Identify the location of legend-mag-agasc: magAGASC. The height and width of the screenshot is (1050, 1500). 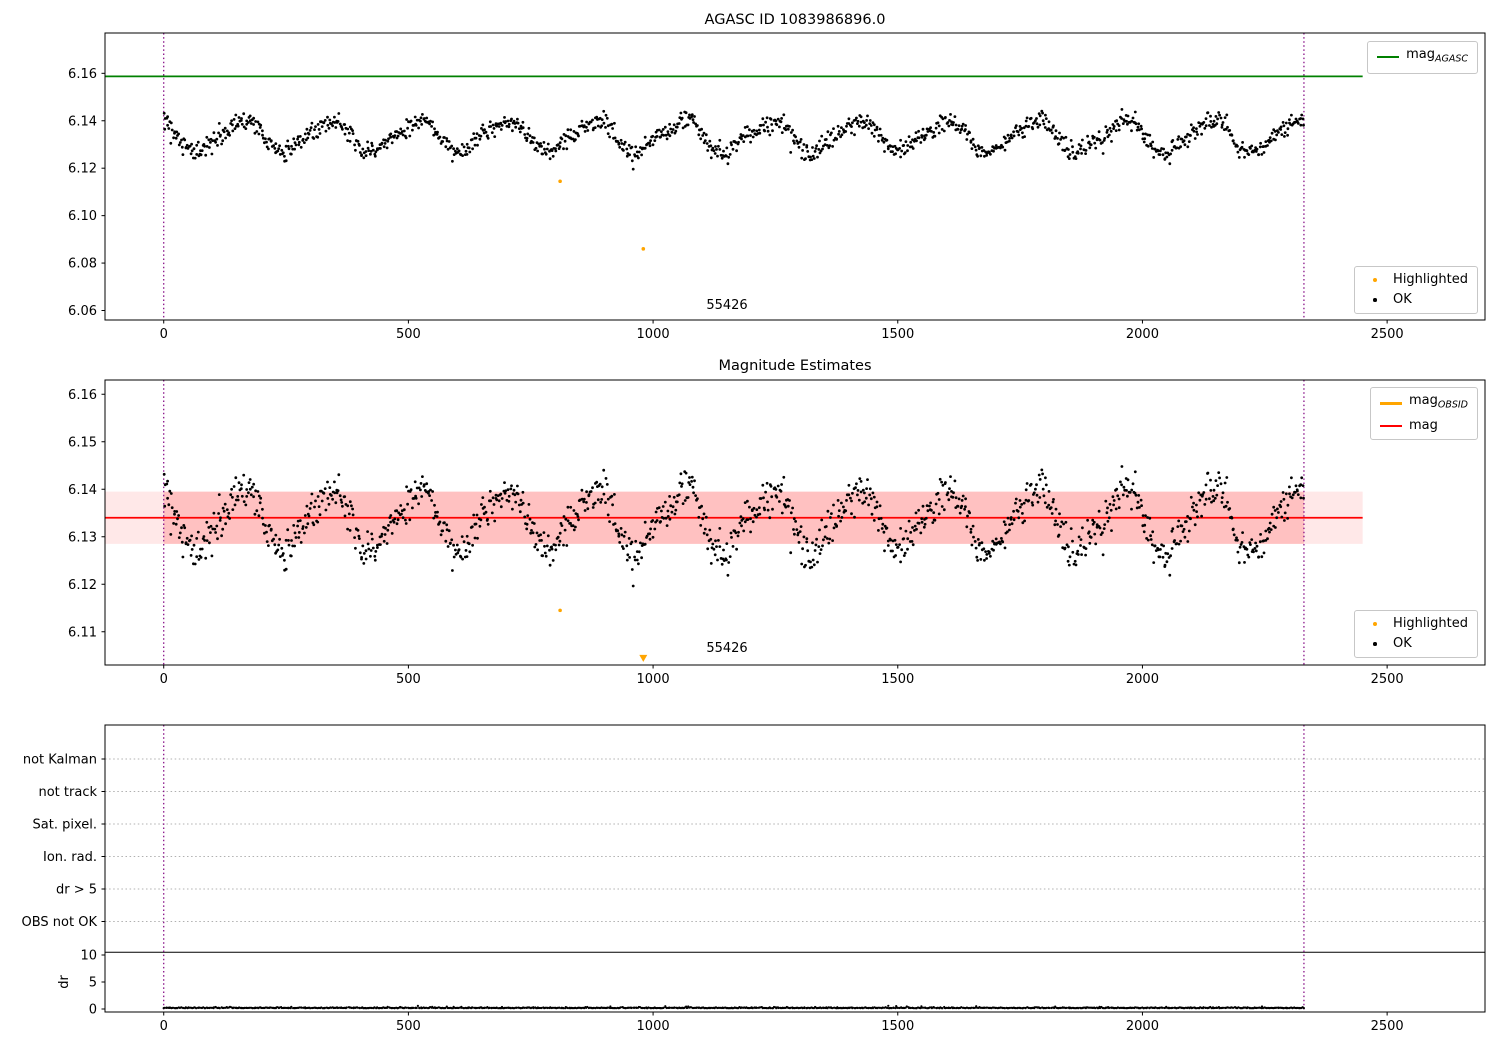
(1422, 57).